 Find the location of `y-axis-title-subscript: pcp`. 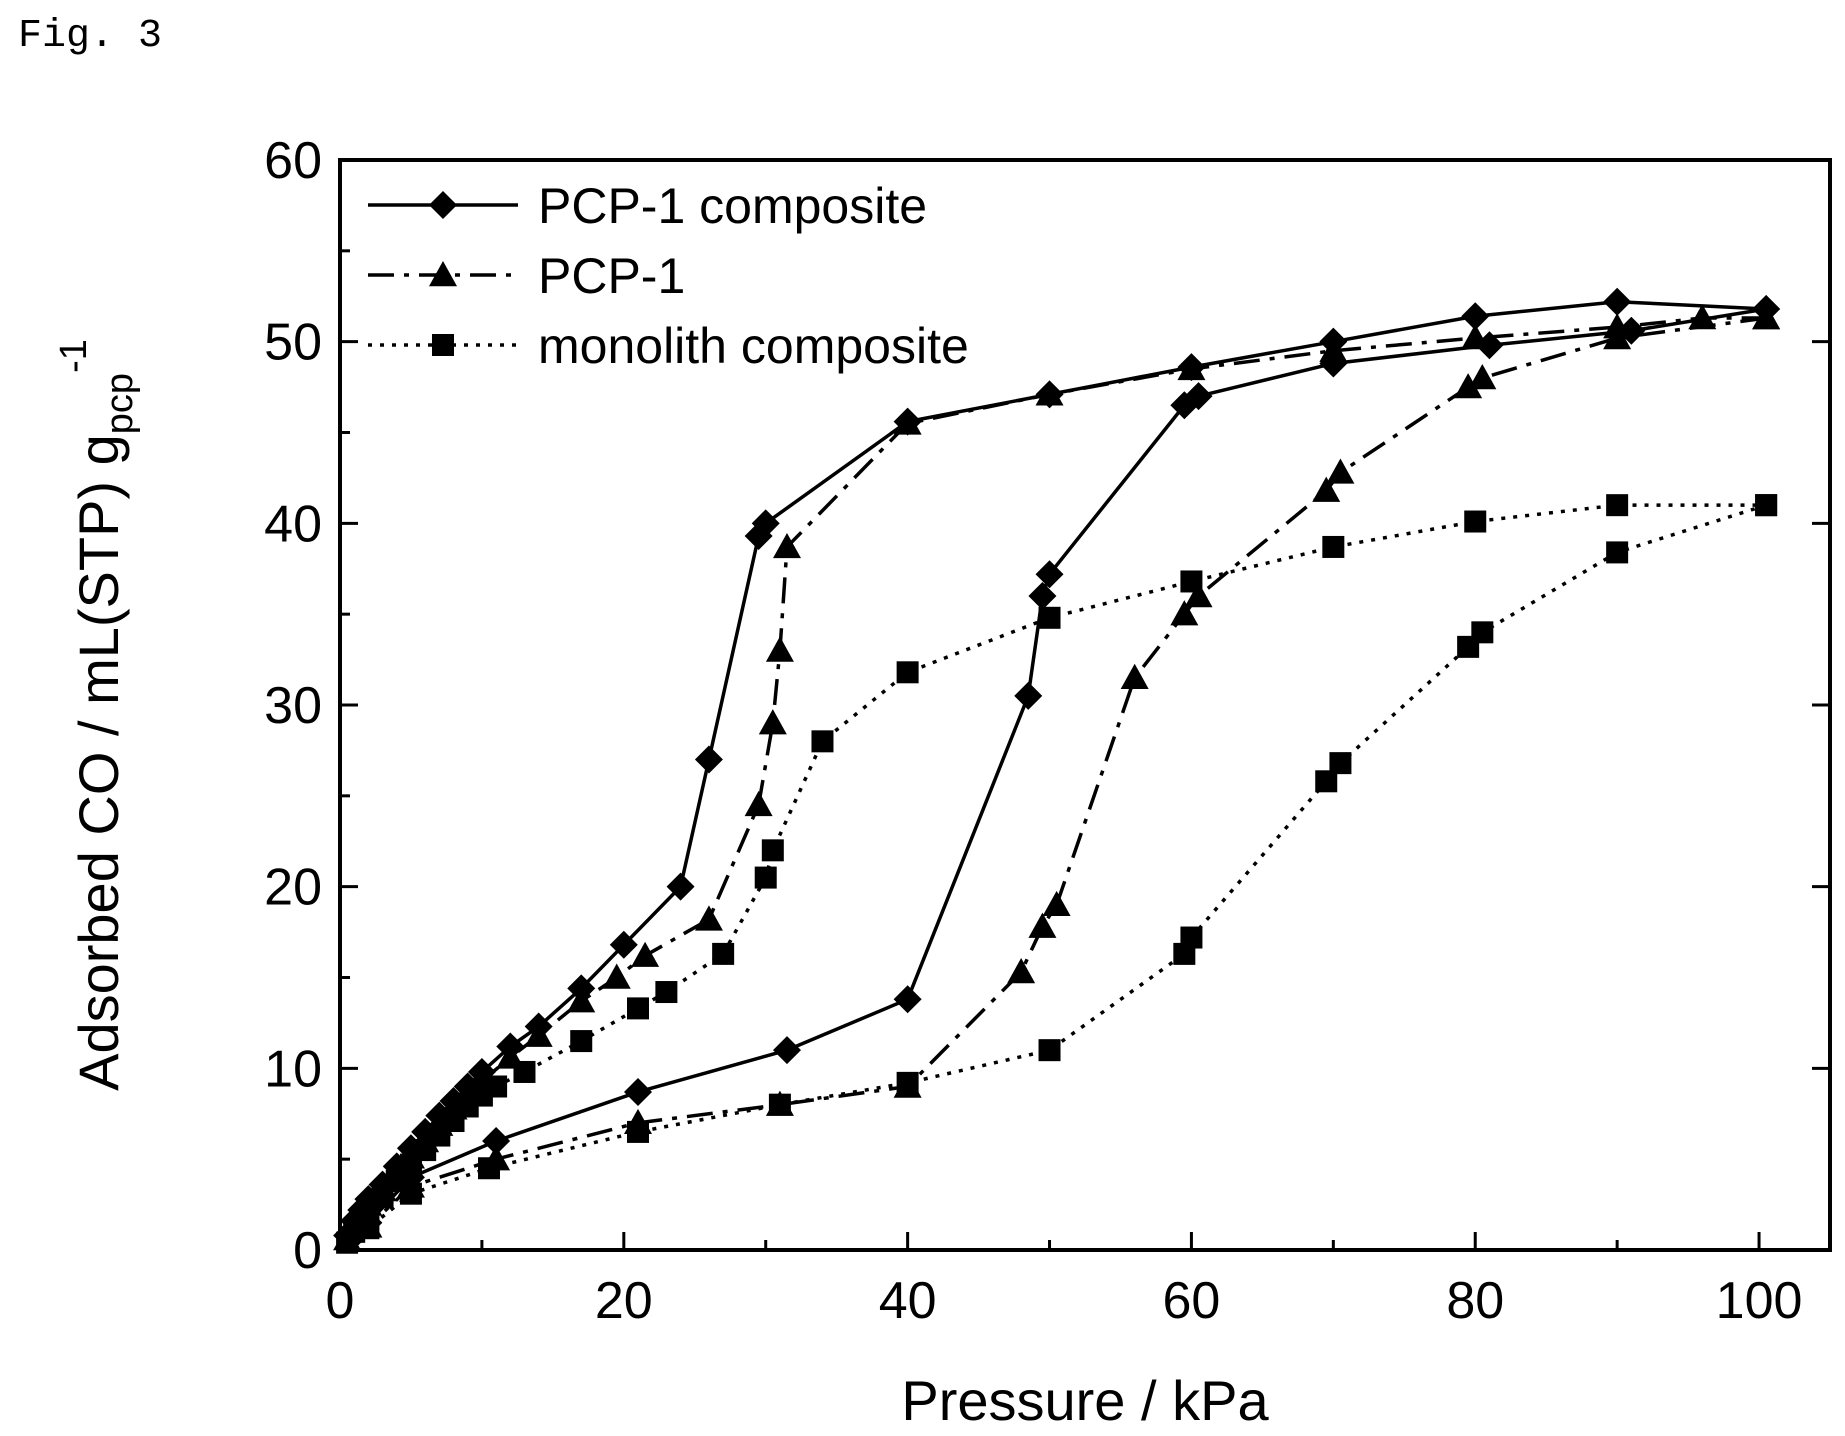

y-axis-title-subscript: pcp is located at coordinates (120, 403).